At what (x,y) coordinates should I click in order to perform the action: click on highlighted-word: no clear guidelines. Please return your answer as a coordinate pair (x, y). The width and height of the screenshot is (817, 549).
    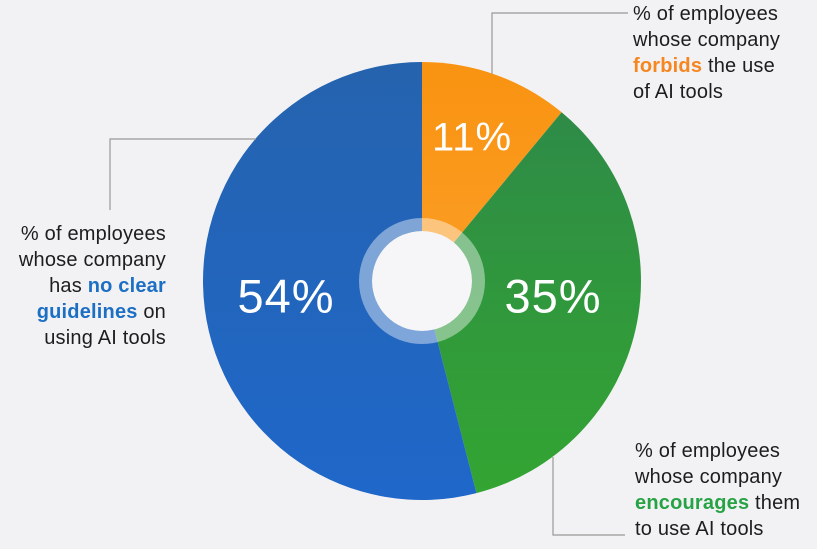
    Looking at the image, I should click on (101, 299).